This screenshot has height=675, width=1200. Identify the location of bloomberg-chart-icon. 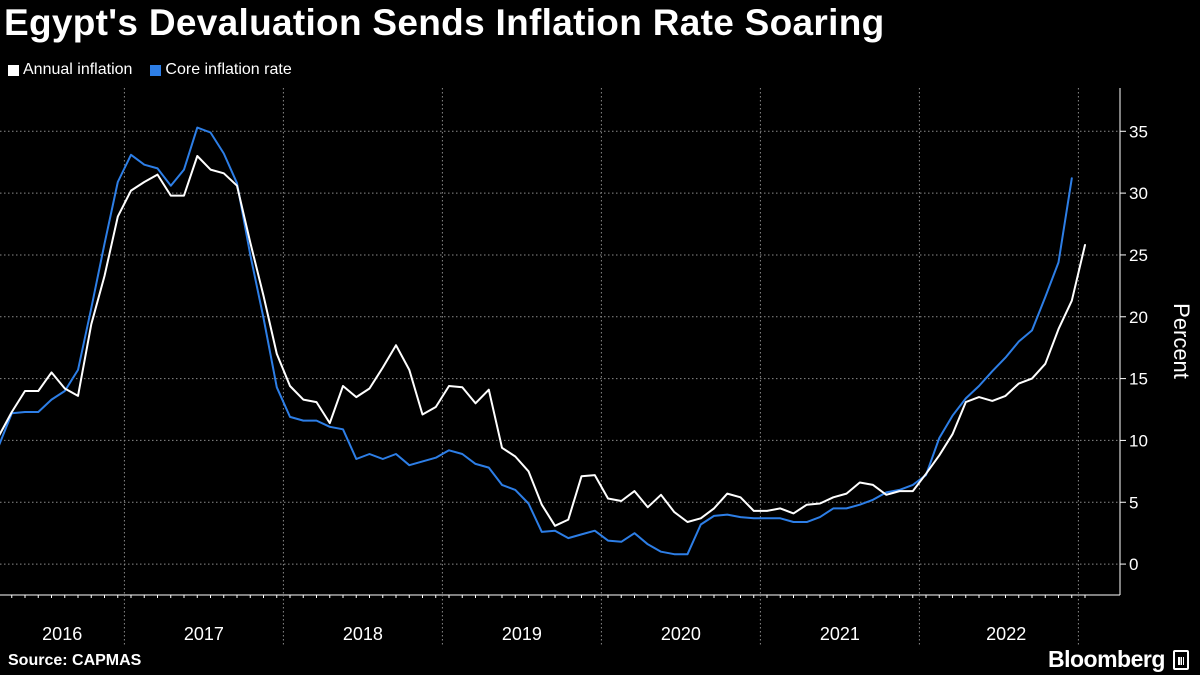
(1180, 659).